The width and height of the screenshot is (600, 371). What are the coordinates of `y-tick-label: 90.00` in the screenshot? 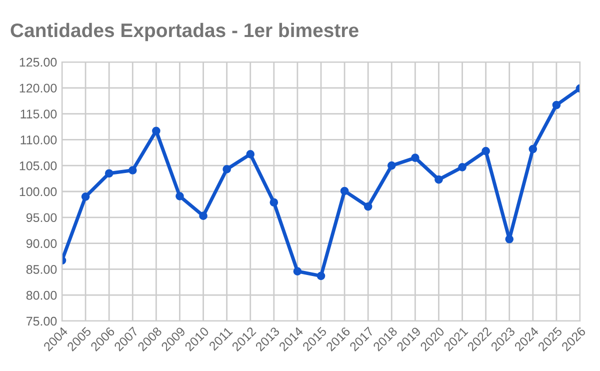 It's located at (41, 243).